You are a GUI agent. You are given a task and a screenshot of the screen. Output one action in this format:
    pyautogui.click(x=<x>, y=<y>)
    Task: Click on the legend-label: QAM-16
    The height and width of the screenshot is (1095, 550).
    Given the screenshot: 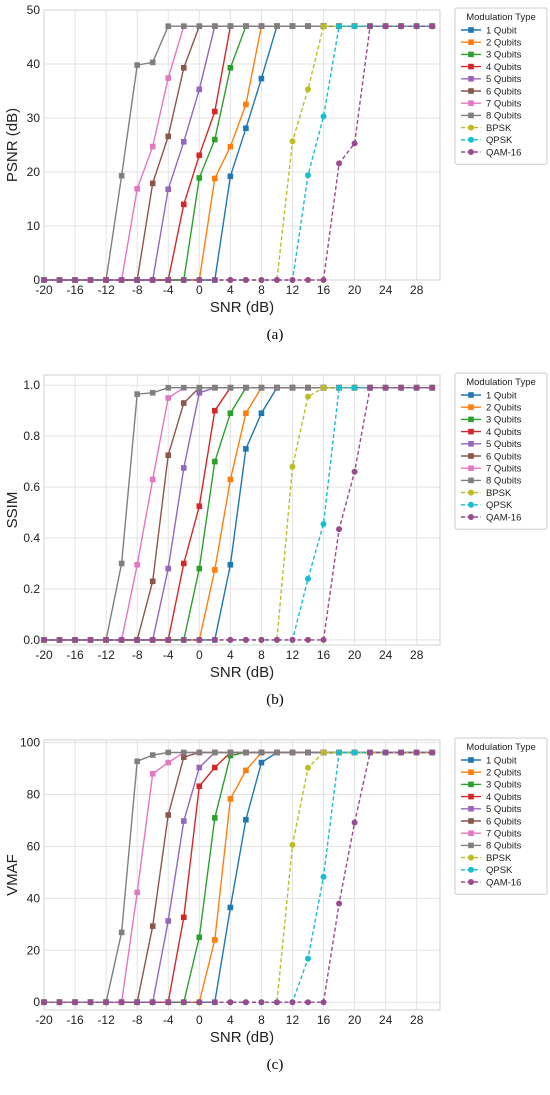 What is the action you would take?
    pyautogui.click(x=503, y=517)
    